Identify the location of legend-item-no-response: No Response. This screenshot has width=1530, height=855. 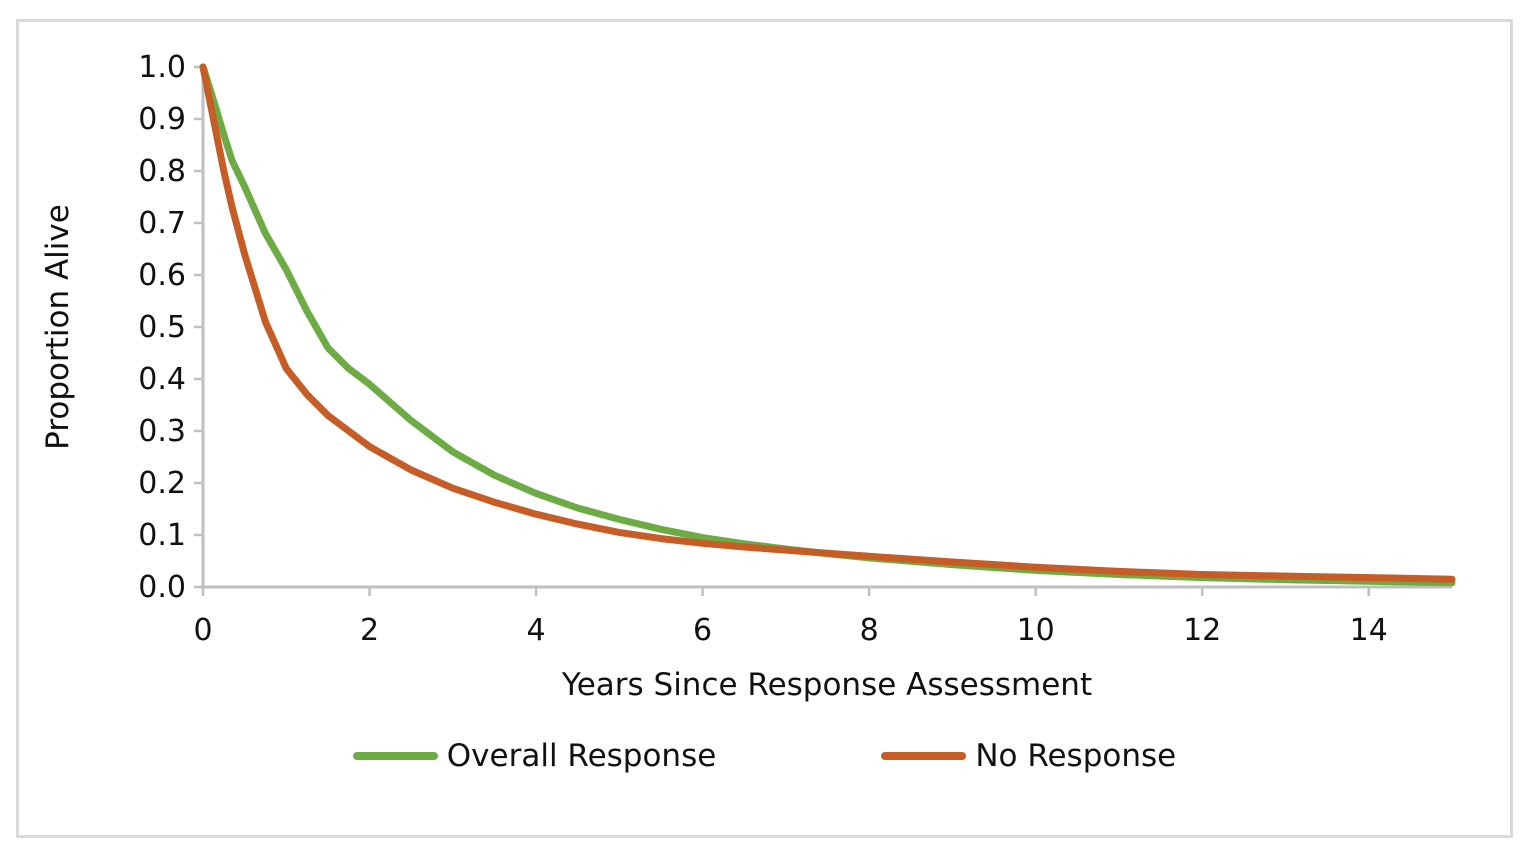
(1028, 756).